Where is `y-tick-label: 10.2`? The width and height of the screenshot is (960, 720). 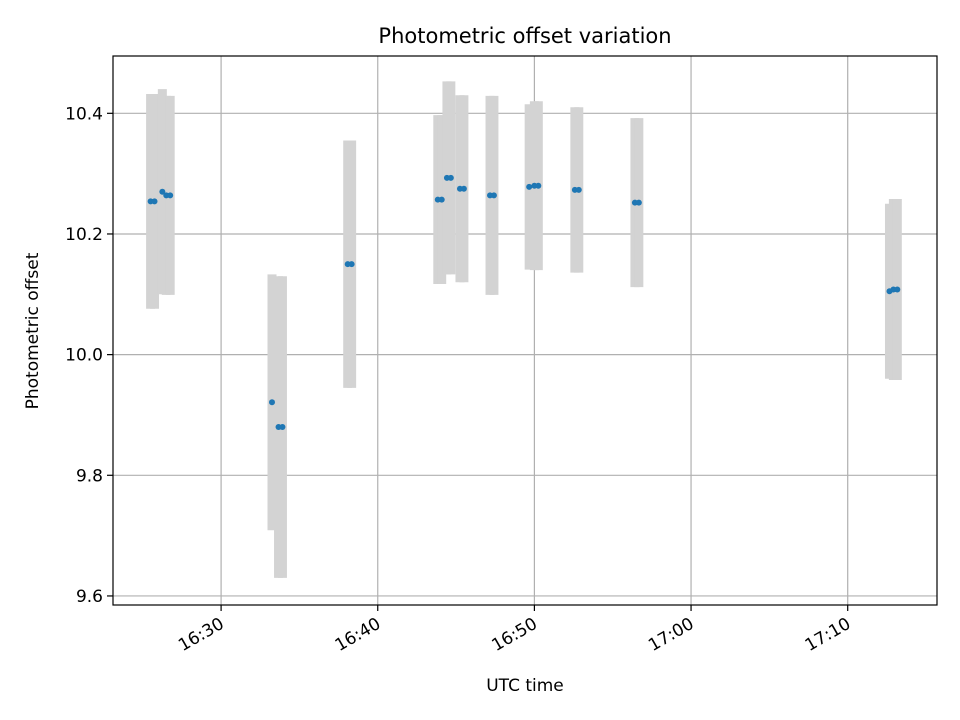
y-tick-label: 10.2 is located at coordinates (84, 235).